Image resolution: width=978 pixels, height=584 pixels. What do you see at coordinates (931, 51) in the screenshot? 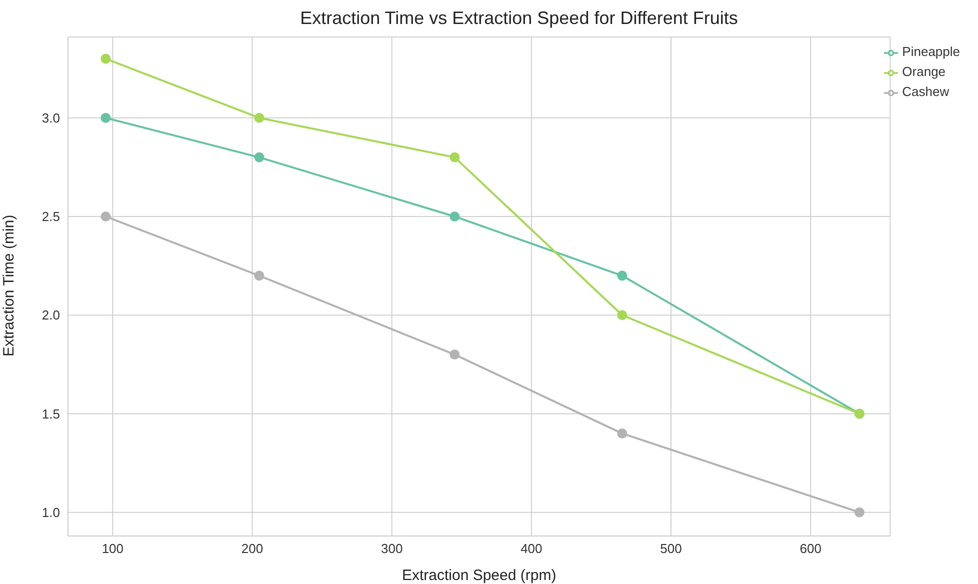
I see `legend-label: Pineapple` at bounding box center [931, 51].